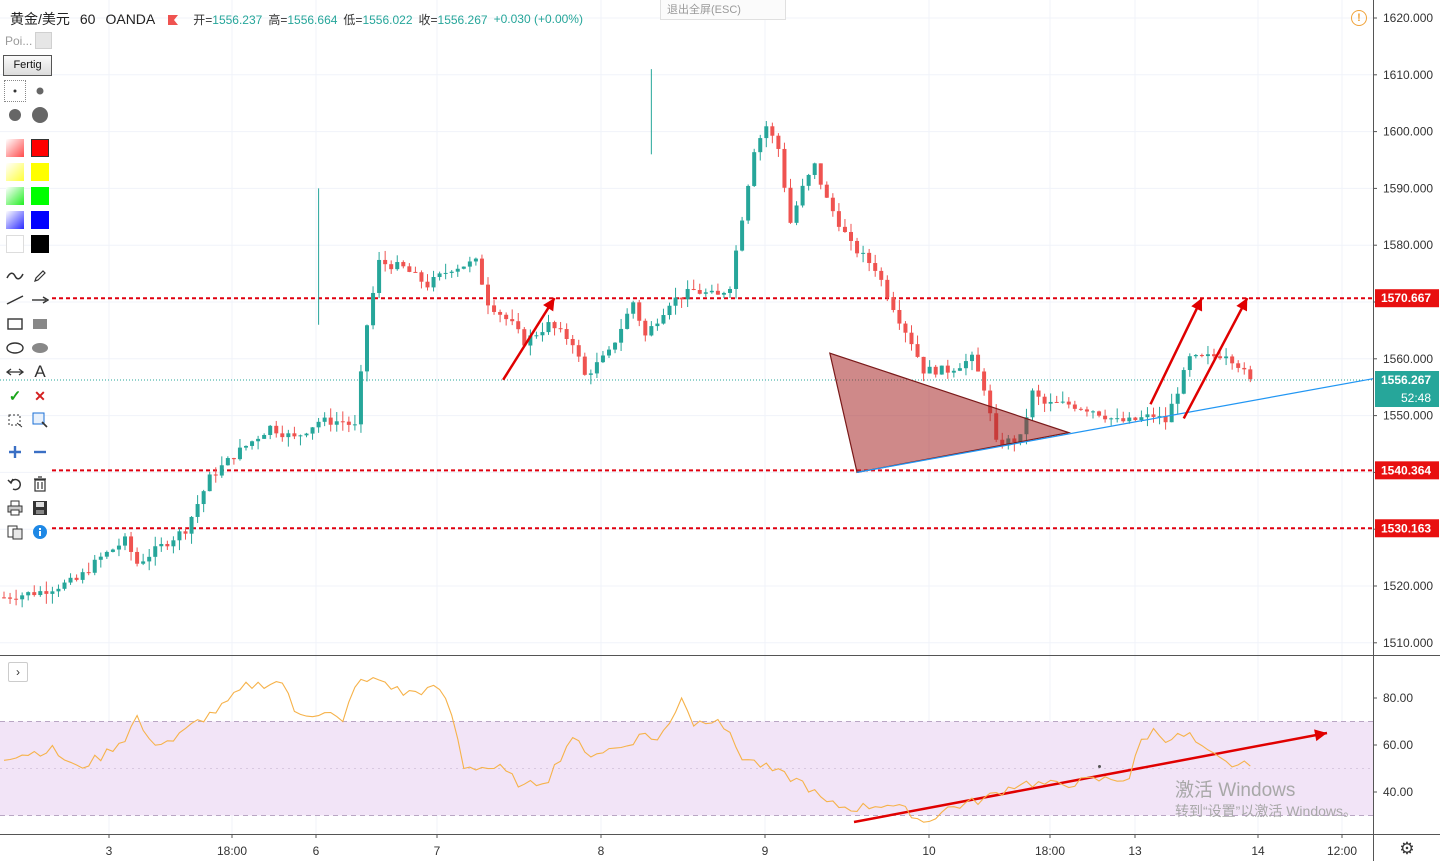  I want to click on color-blue-gradient, so click(15, 220).